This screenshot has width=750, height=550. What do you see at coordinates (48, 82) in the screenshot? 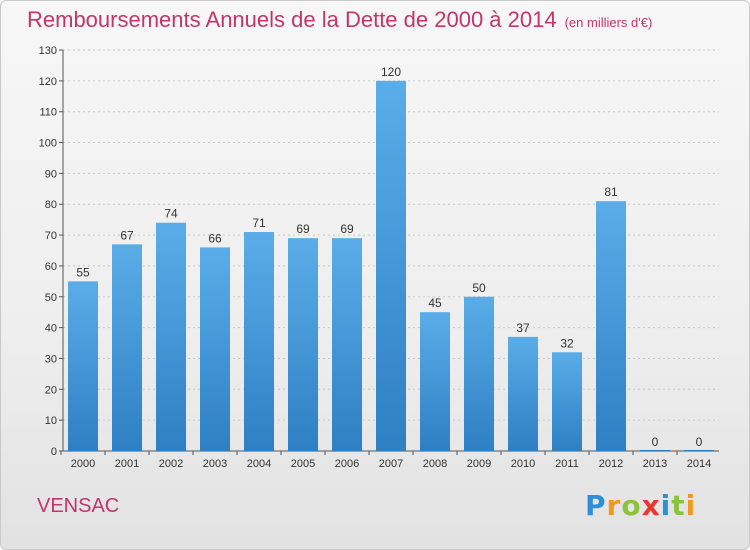
I see `y-tick-label: 120` at bounding box center [48, 82].